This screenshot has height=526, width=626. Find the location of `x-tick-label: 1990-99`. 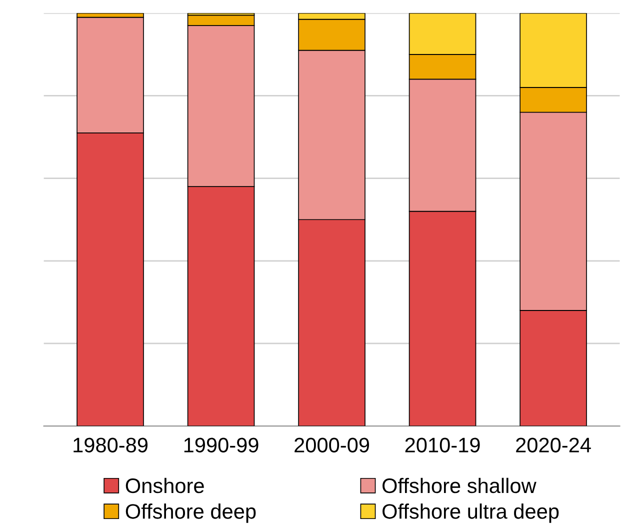

x-tick-label: 1990-99 is located at coordinates (221, 445).